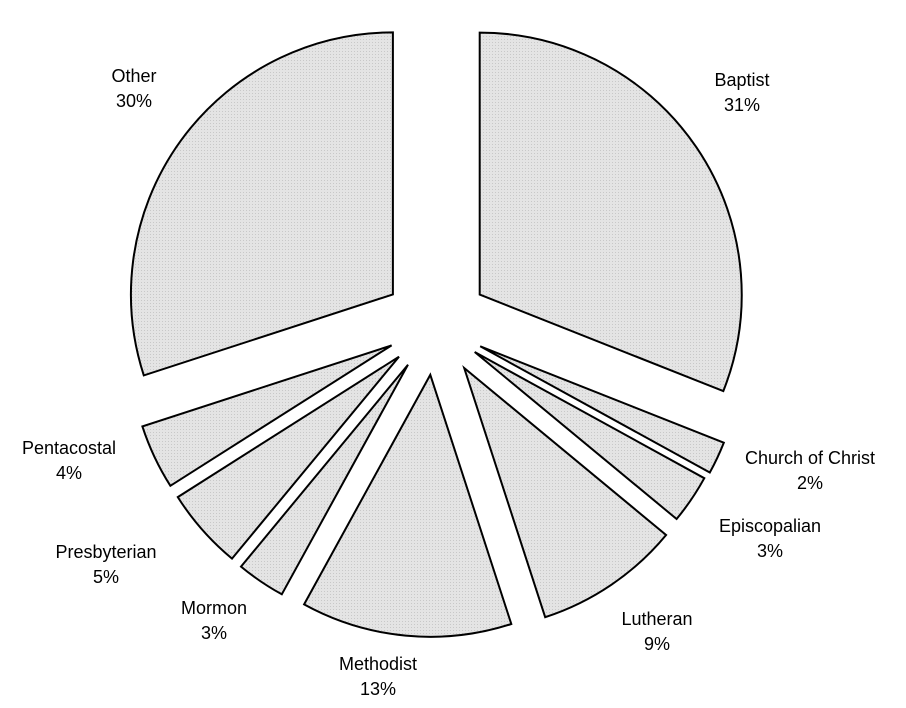 Image resolution: width=906 pixels, height=708 pixels. I want to click on pie-slice-pentacostal, so click(267, 416).